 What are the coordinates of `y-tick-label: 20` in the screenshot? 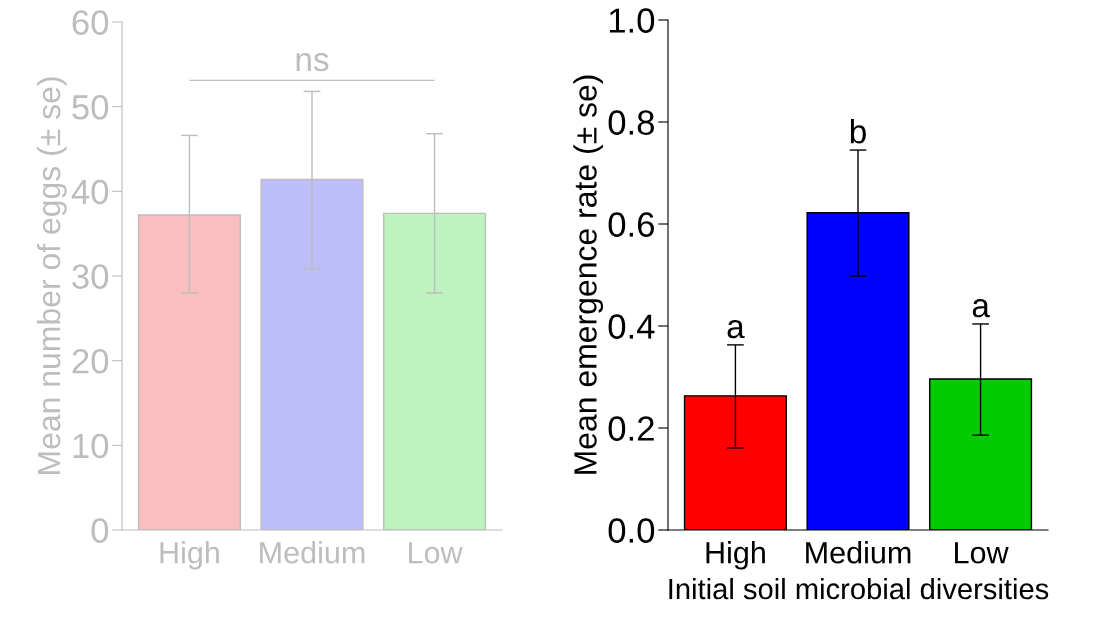 It's located at (90, 361).